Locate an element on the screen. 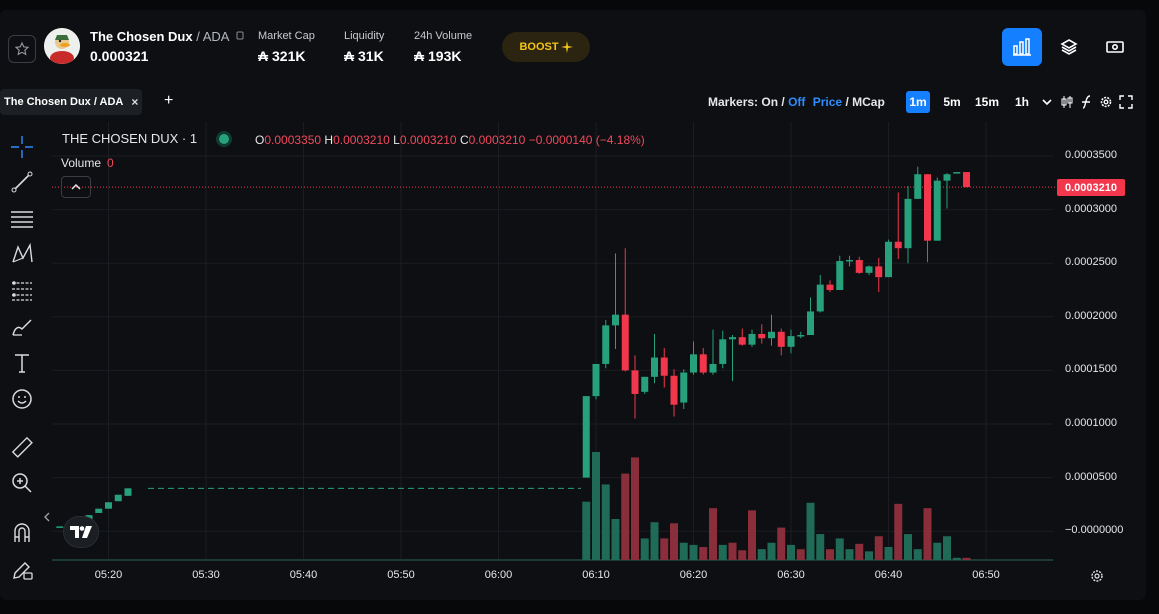 This screenshot has height=614, width=1159. price-toggle: Price is located at coordinates (827, 102).